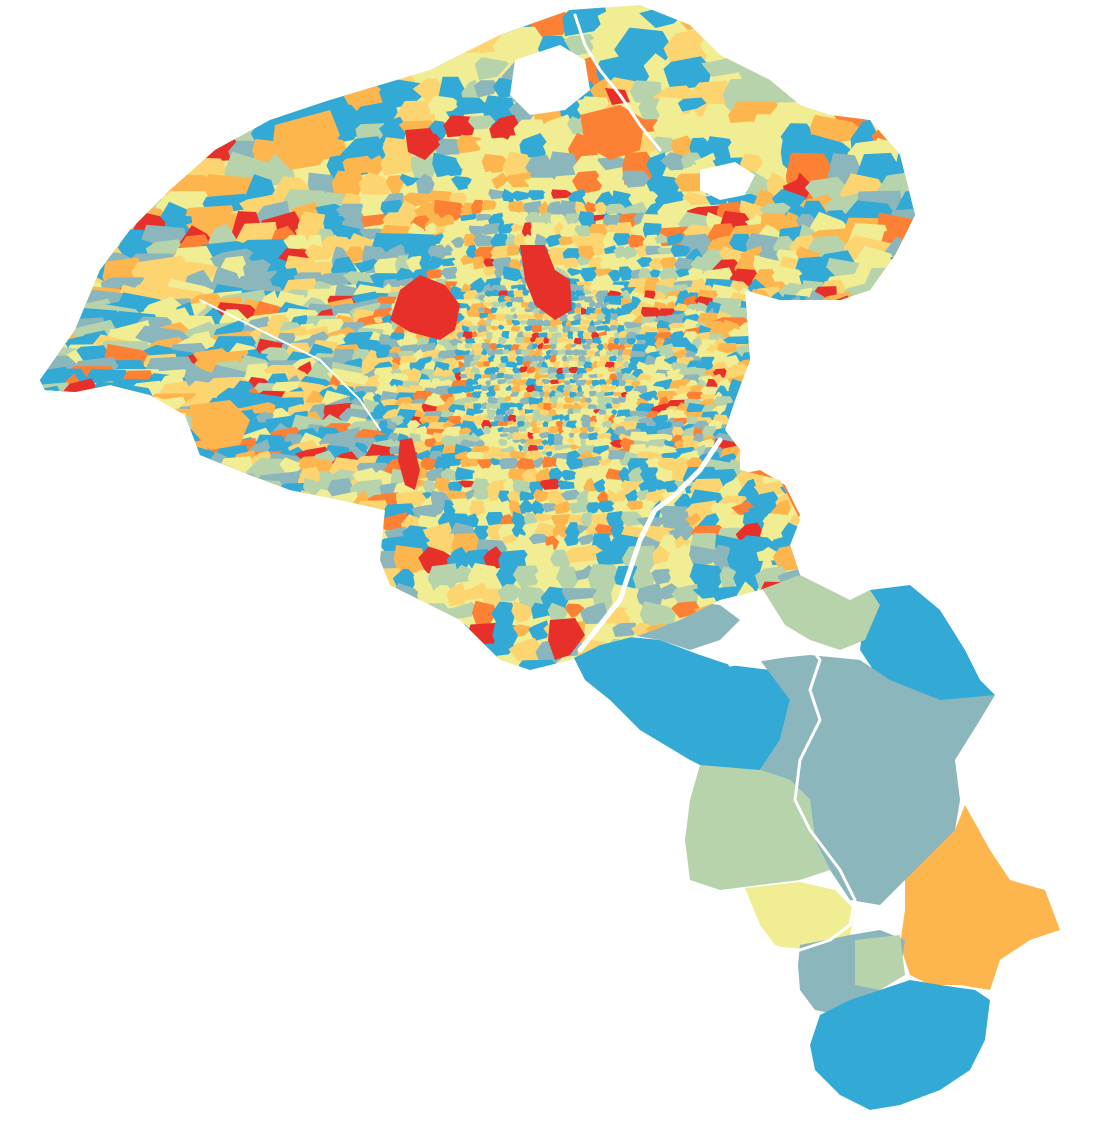 Image resolution: width=1100 pixels, height=1128 pixels. I want to click on river-west, so click(290, 365).